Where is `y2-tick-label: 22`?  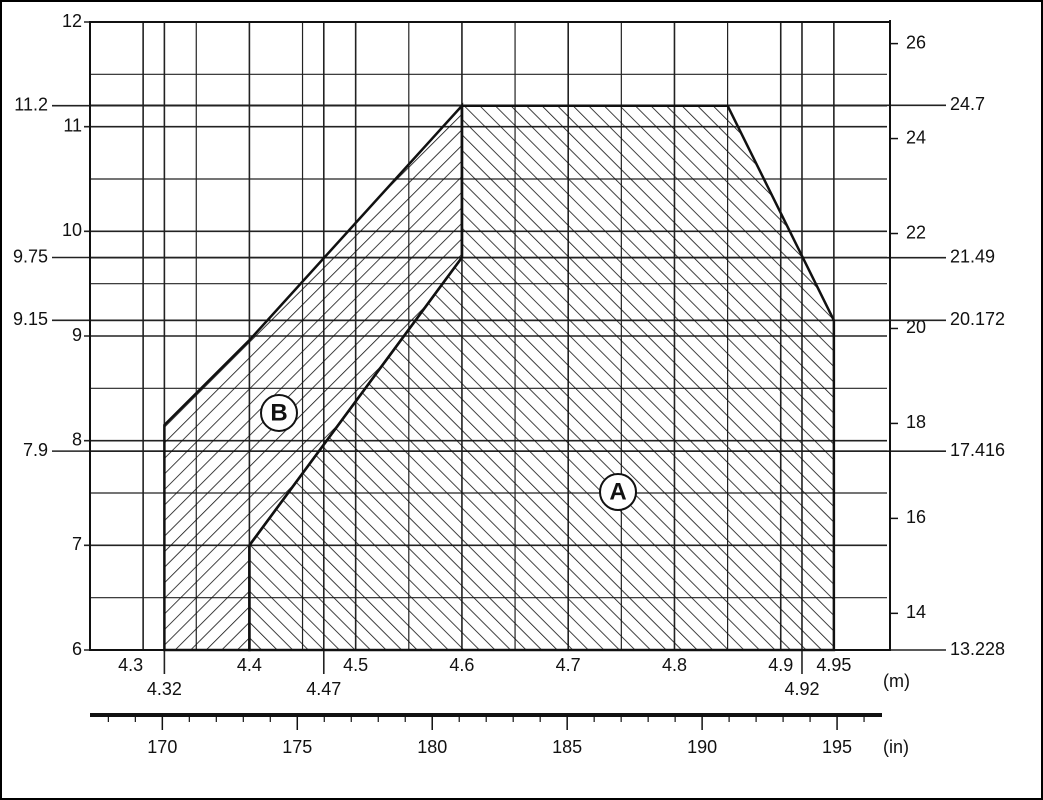 y2-tick-label: 22 is located at coordinates (916, 232).